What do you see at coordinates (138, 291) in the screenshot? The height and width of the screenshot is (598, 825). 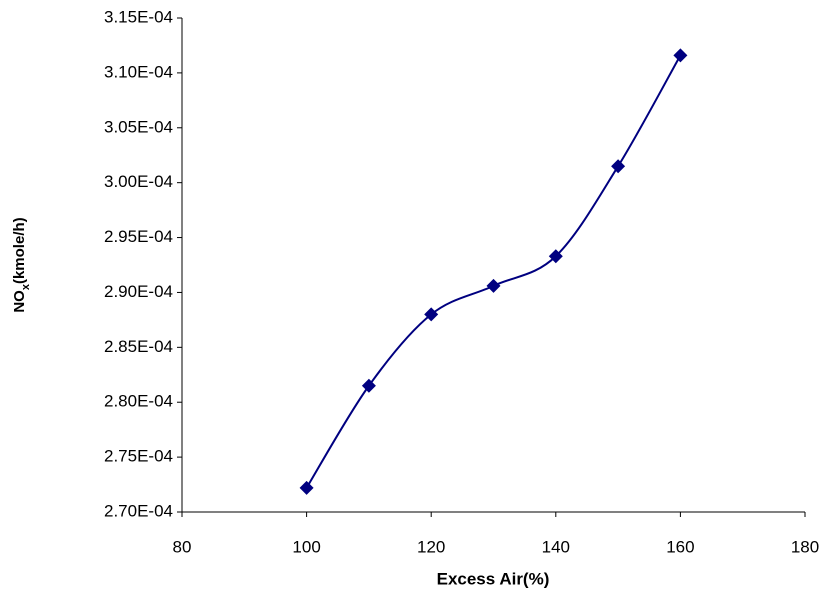 I see `y-tick-label: 2.90E-04` at bounding box center [138, 291].